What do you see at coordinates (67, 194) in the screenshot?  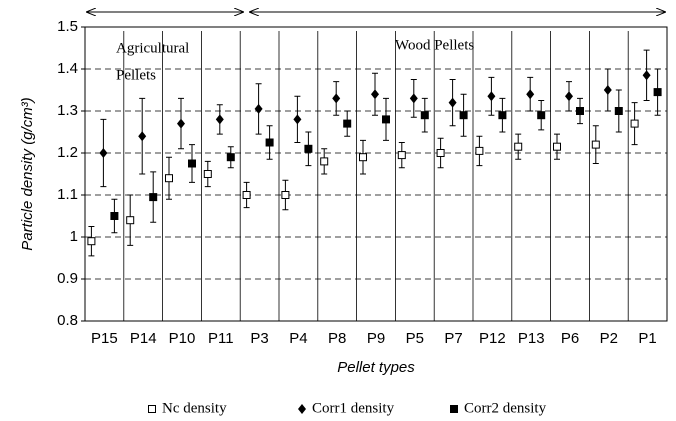 I see `y-tick-label: 1.1` at bounding box center [67, 194].